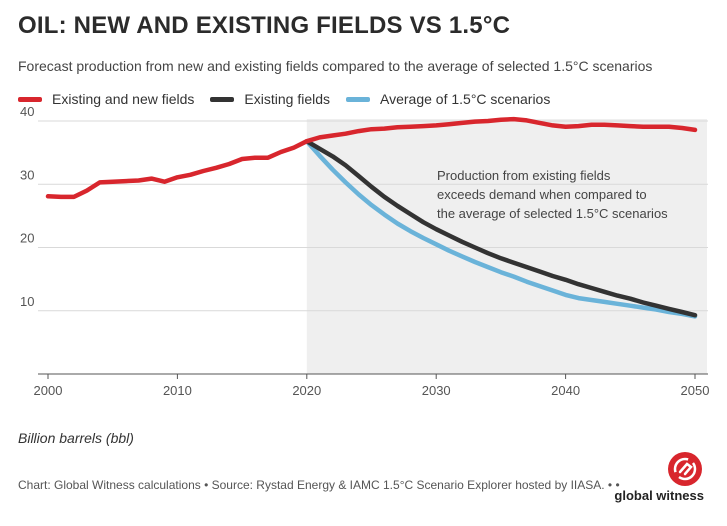 Image resolution: width=727 pixels, height=526 pixels. Describe the element at coordinates (659, 482) in the screenshot. I see `global-witness-logo: global witness` at that location.